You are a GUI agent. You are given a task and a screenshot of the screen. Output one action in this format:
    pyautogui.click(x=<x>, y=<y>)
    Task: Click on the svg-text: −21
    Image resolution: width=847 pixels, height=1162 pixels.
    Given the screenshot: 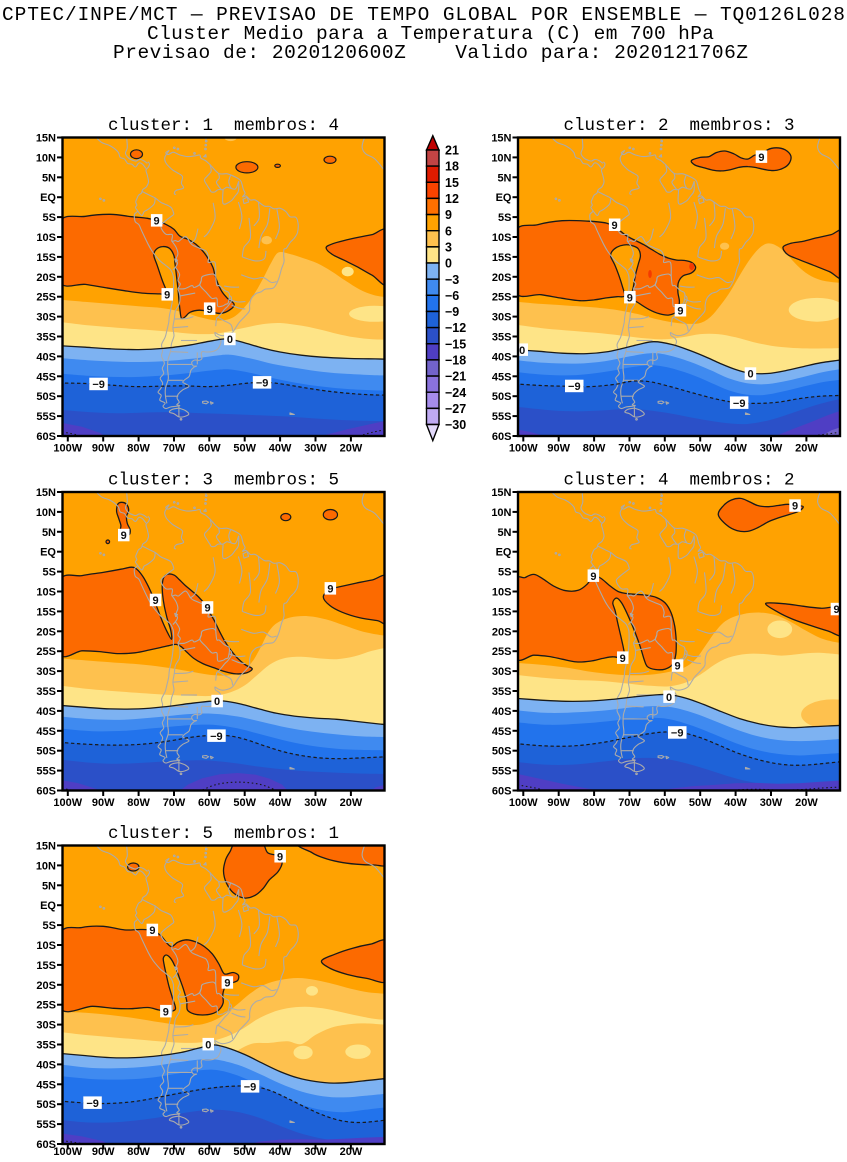 What is the action you would take?
    pyautogui.click(x=455, y=377)
    